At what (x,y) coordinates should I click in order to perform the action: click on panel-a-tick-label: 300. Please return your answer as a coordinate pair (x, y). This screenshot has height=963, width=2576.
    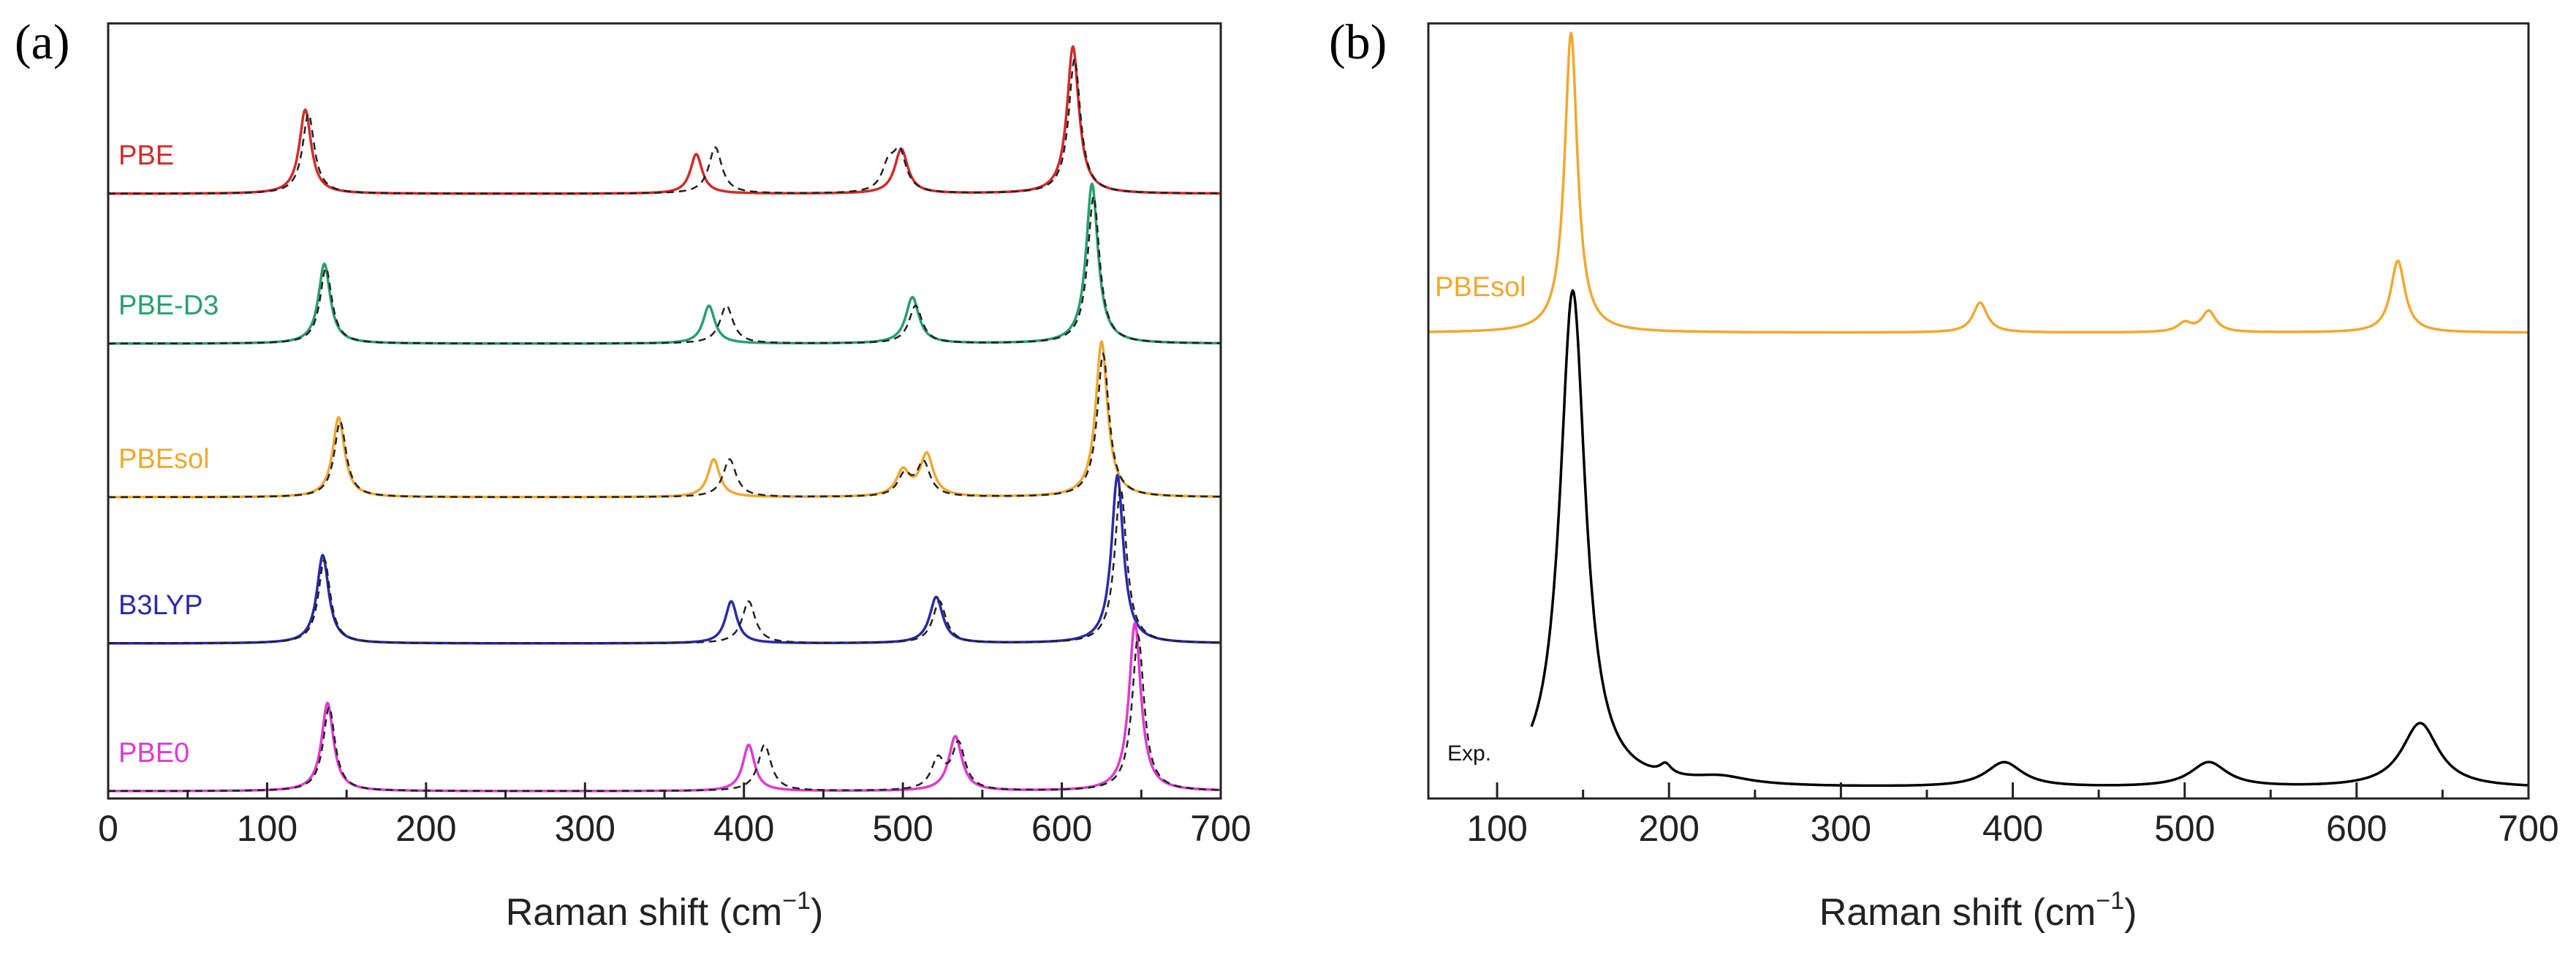
    Looking at the image, I should click on (585, 828).